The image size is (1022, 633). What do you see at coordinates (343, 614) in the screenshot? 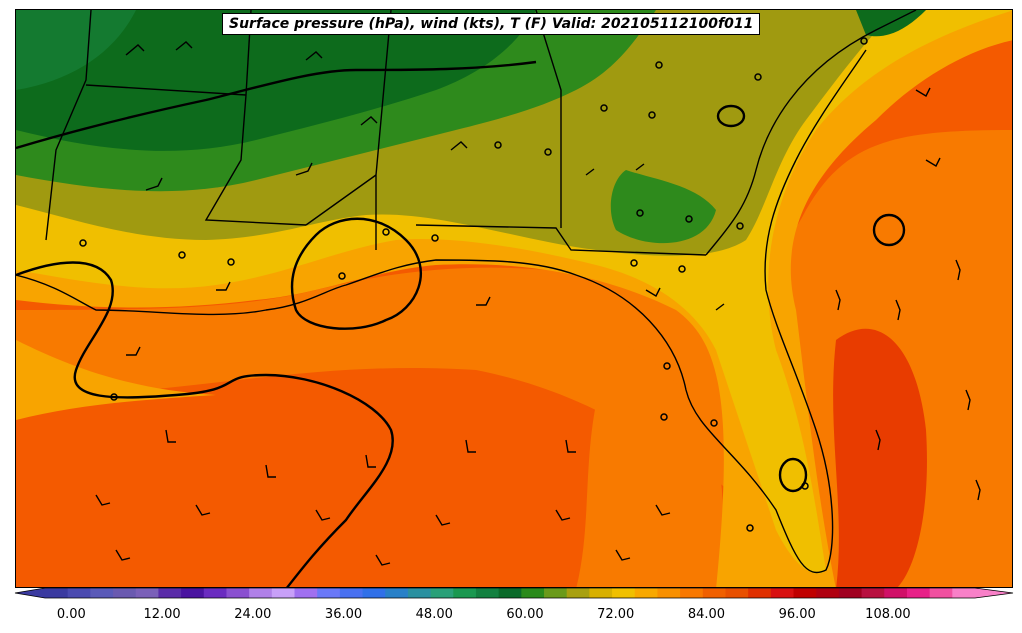
I see `colorbar-tick-label: 36.00` at bounding box center [343, 614].